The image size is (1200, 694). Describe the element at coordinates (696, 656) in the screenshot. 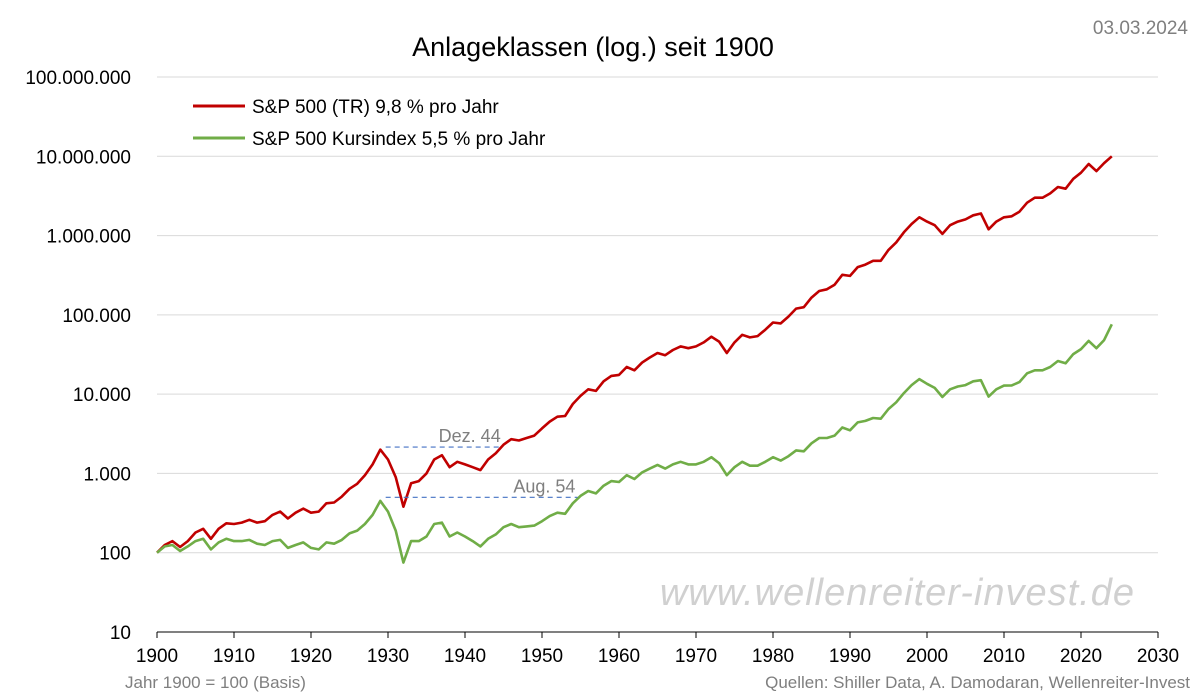

I see `x-tick-label: 1970` at that location.